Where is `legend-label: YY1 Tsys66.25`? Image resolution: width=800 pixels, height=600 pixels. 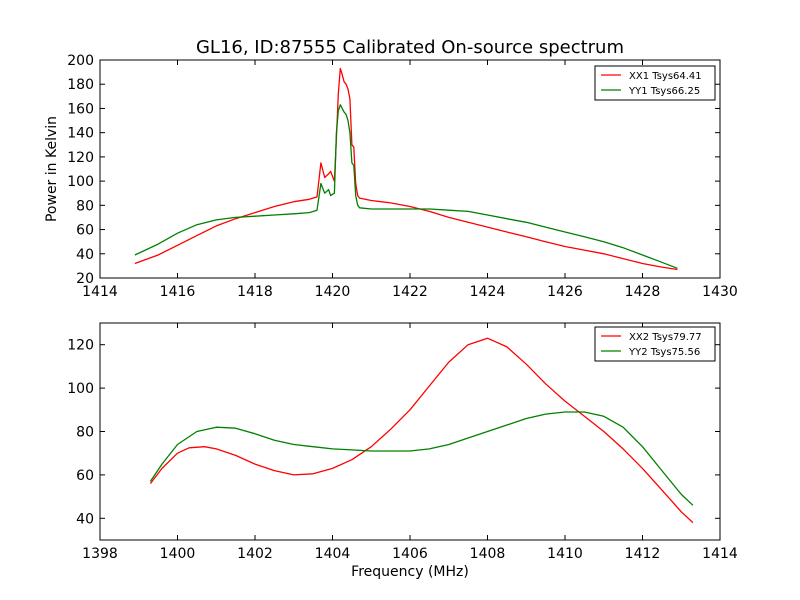
legend-label: YY1 Tsys66.25 is located at coordinates (664, 91).